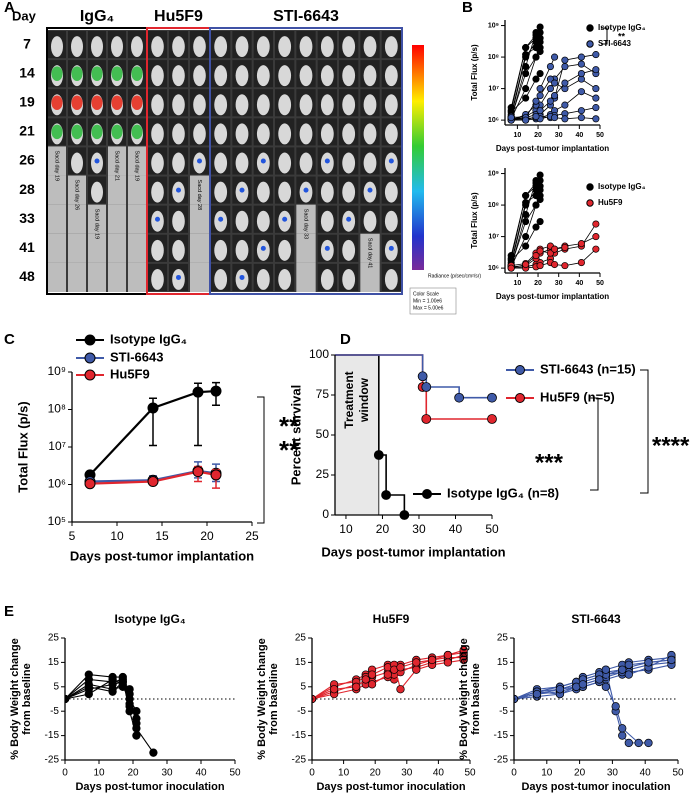  What do you see at coordinates (614, 43) in the screenshot?
I see `legend-label: STI-6643` at bounding box center [614, 43].